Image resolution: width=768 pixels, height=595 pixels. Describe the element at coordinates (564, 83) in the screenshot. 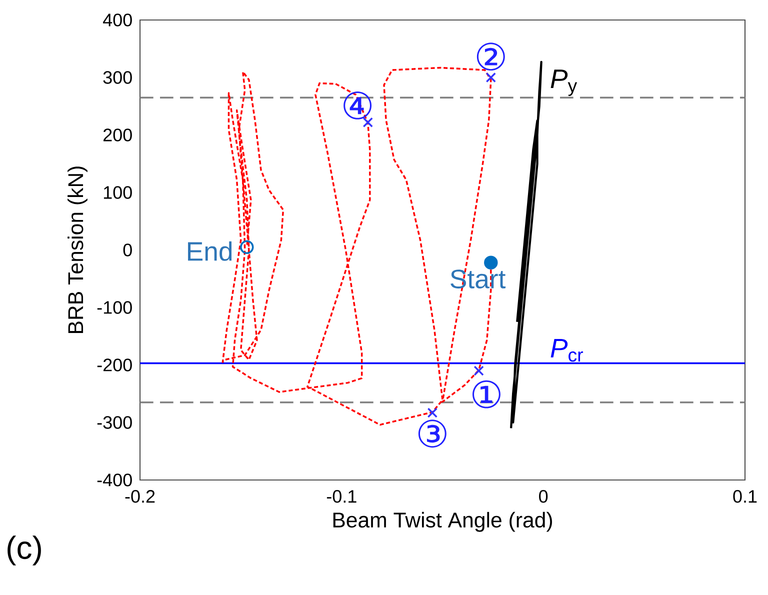

I see `ref-line-label: P$_{y}$` at that location.